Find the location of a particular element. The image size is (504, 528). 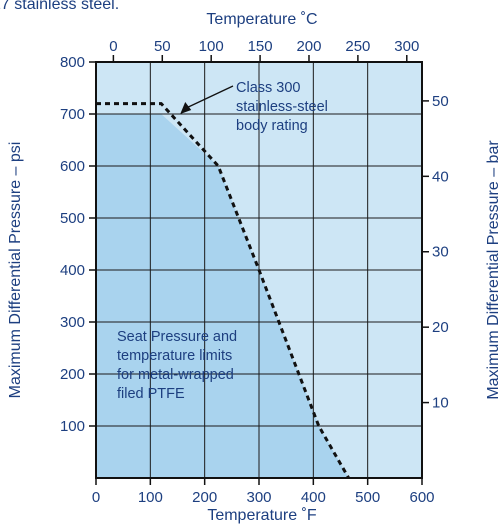

callout-arrowhead is located at coordinates (186, 108).